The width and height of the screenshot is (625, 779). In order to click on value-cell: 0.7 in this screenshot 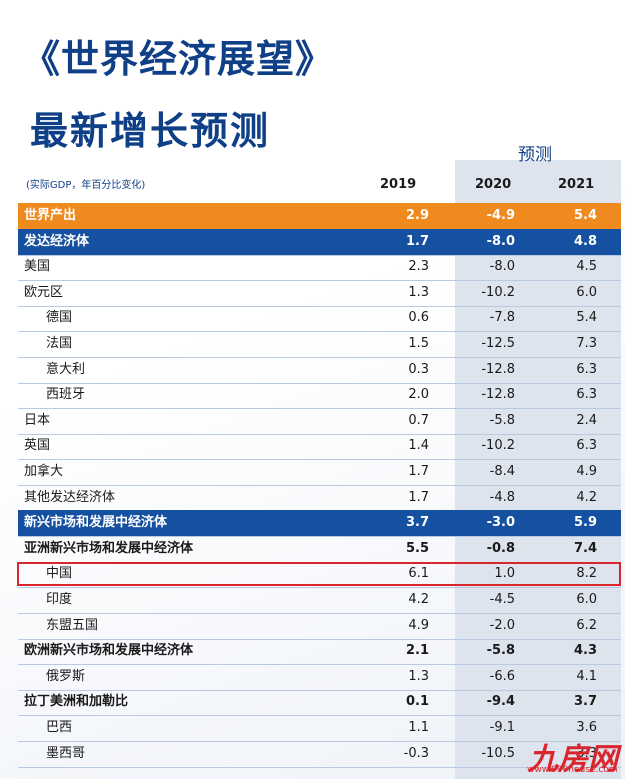, I will do `click(418, 420)`.